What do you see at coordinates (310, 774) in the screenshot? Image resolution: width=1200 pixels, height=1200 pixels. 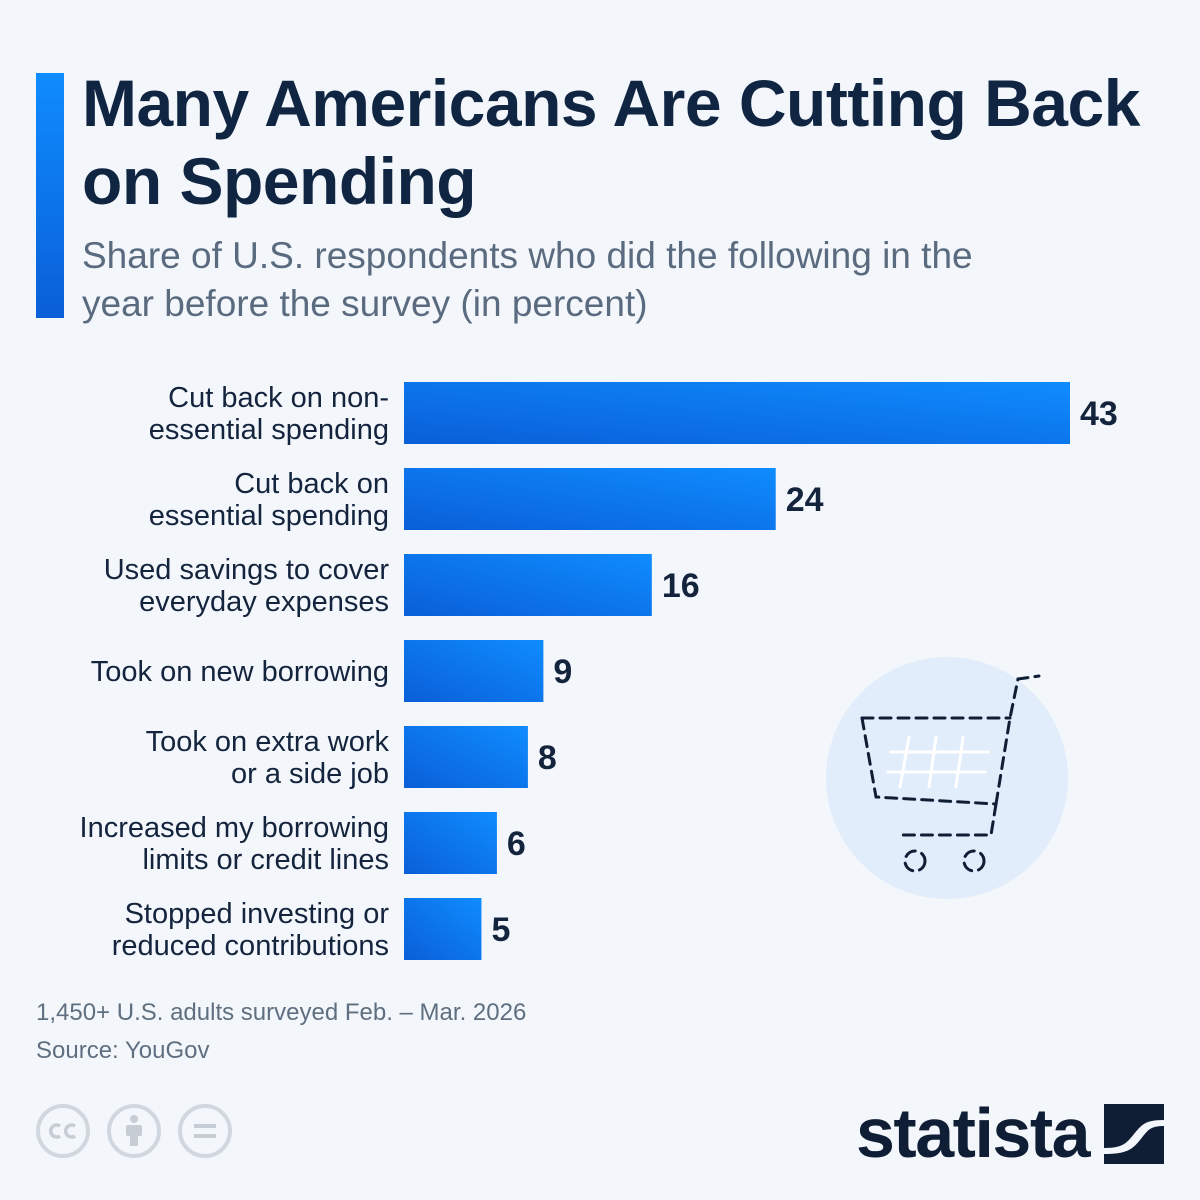 I see `category-label: or a side job` at bounding box center [310, 774].